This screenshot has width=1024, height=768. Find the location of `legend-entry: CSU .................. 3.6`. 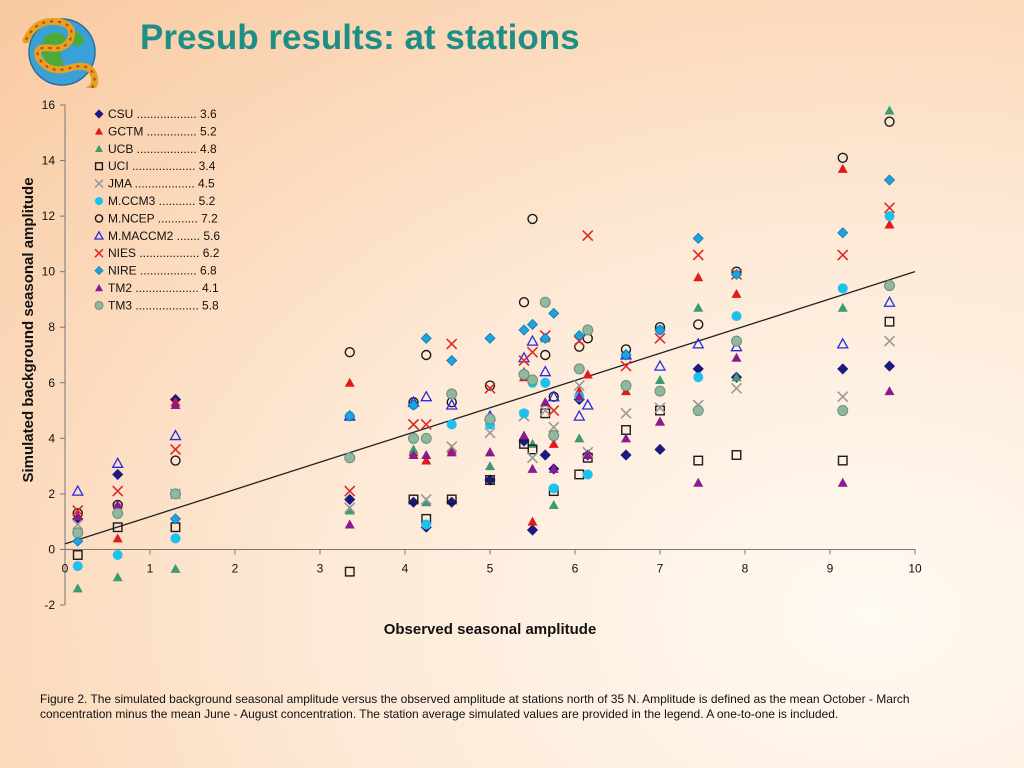

legend-entry: CSU .................. 3.6 is located at coordinates (162, 114).